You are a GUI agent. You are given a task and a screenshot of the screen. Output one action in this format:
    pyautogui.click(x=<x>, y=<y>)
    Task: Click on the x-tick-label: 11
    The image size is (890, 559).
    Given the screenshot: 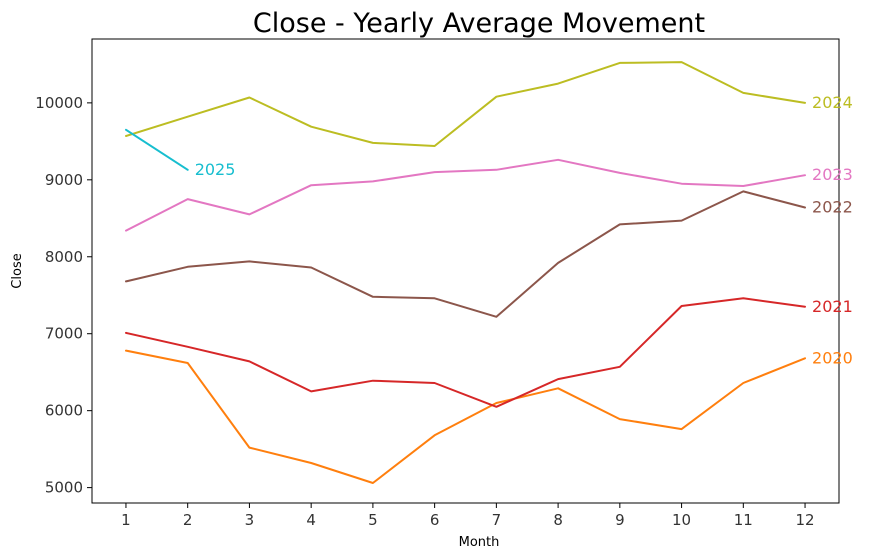 What is the action you would take?
    pyautogui.click(x=743, y=520)
    